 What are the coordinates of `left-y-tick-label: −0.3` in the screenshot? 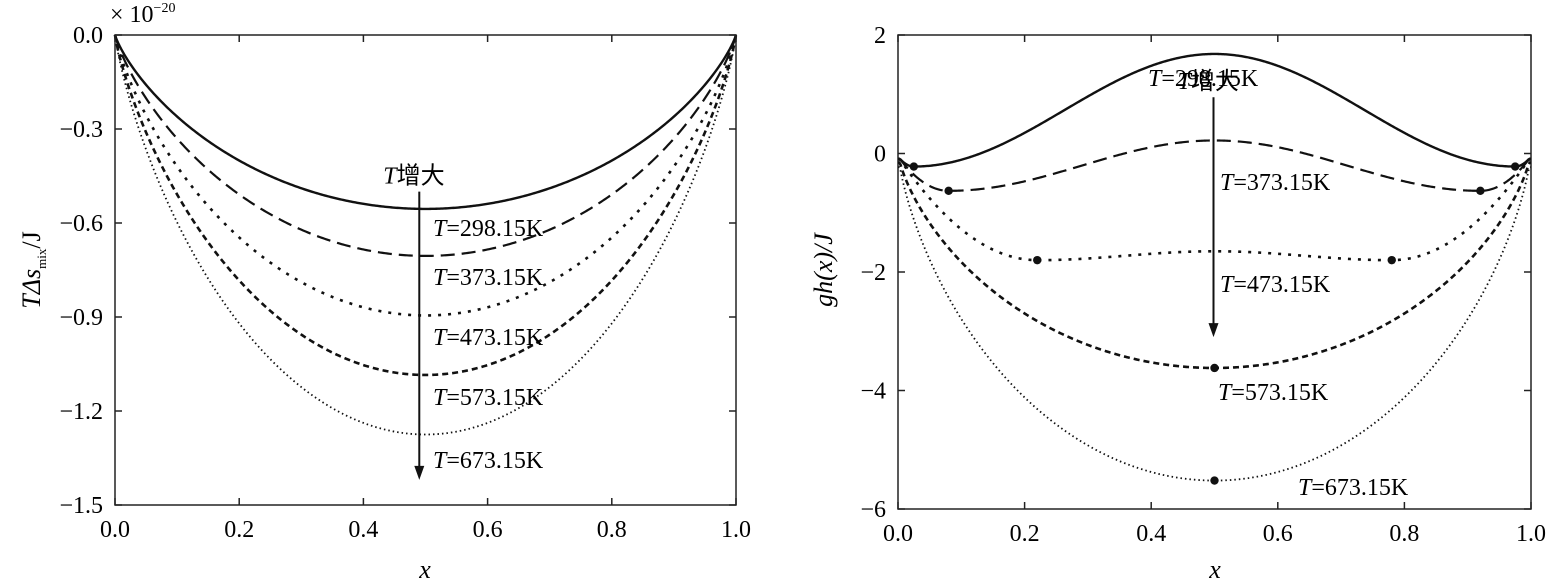 It's located at (81, 130).